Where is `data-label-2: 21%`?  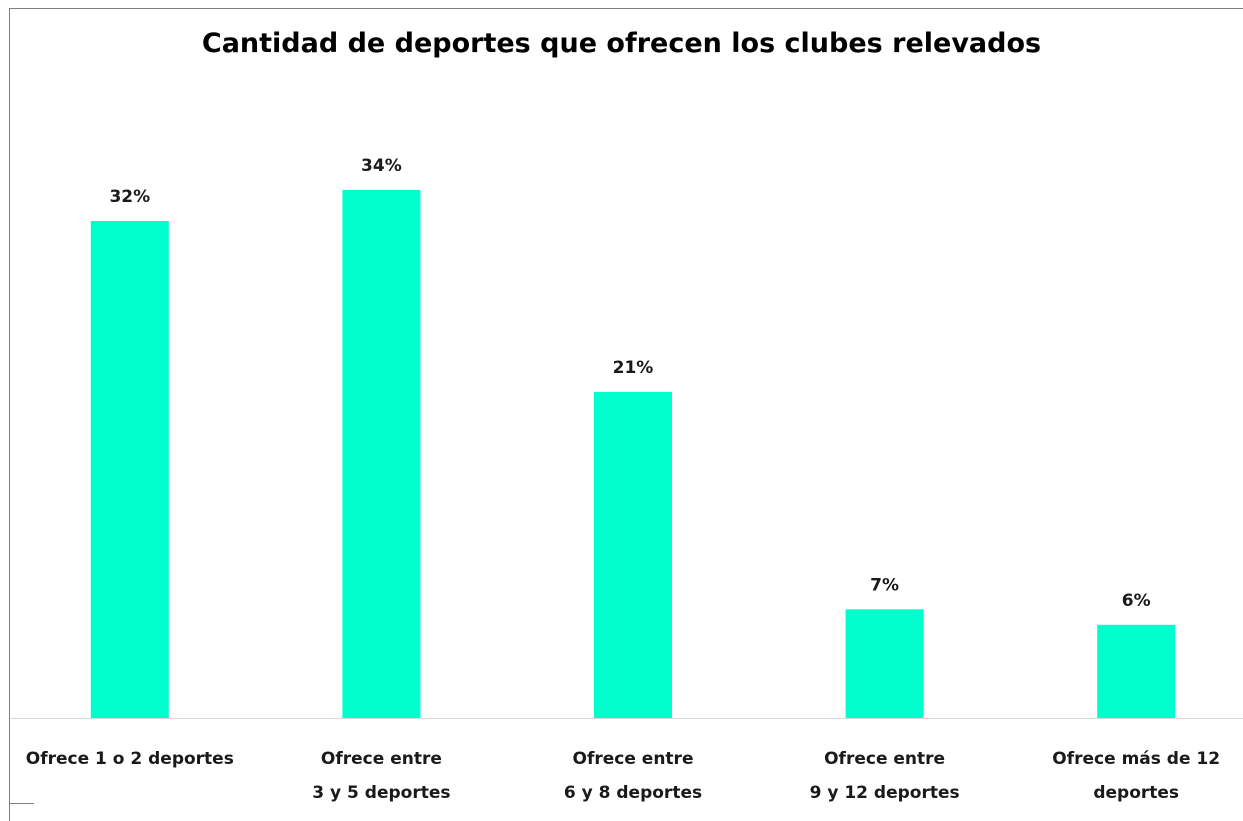 data-label-2: 21% is located at coordinates (633, 368).